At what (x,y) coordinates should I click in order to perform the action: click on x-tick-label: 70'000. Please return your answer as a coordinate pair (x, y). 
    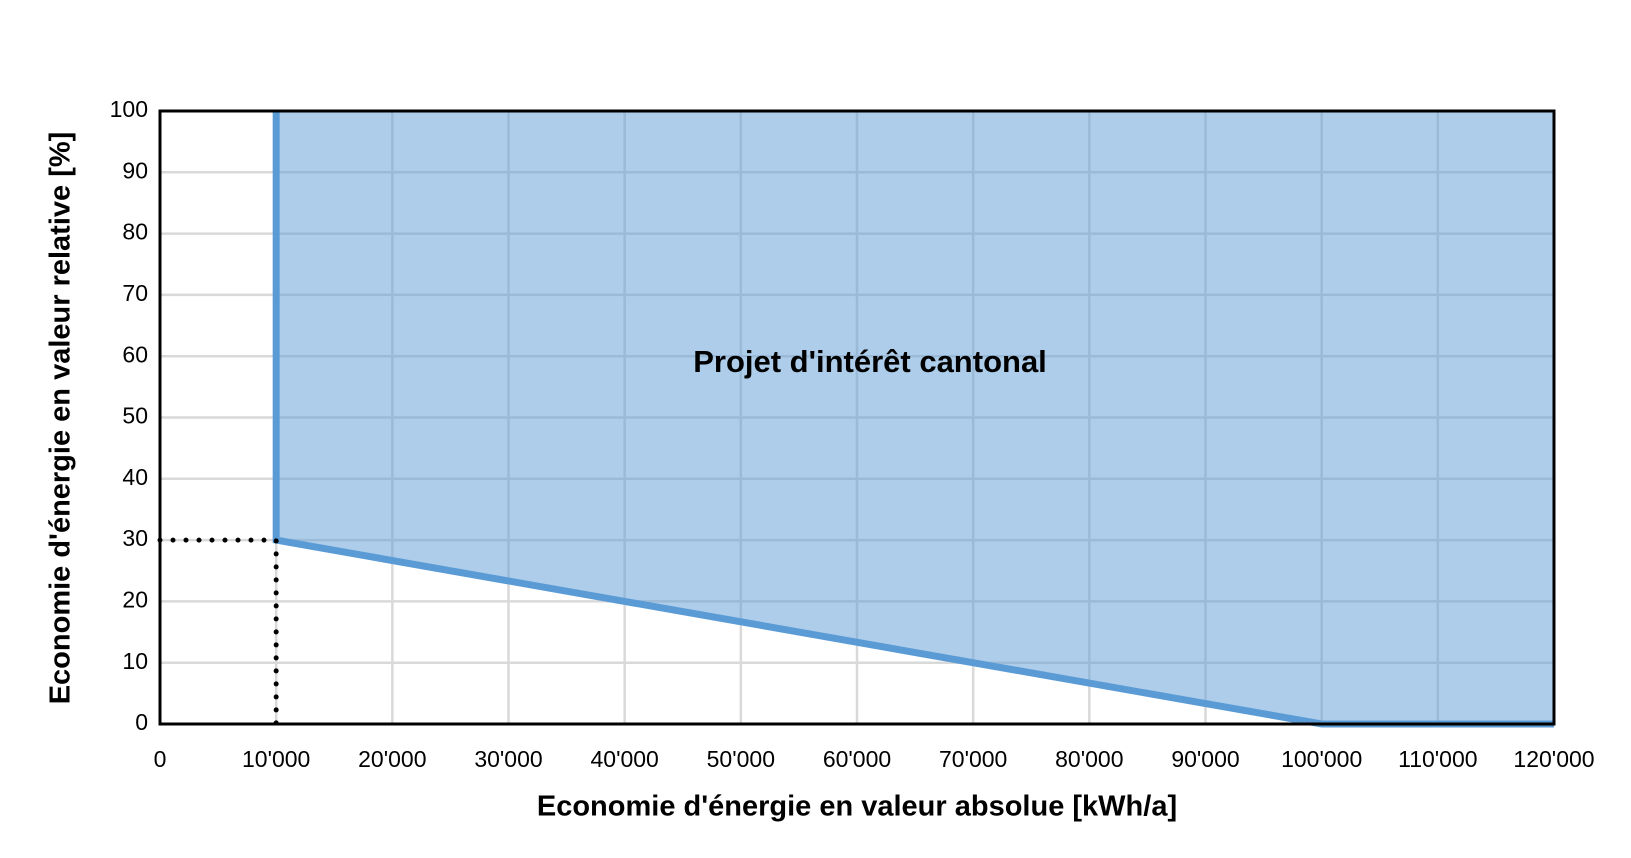
    Looking at the image, I should click on (973, 759).